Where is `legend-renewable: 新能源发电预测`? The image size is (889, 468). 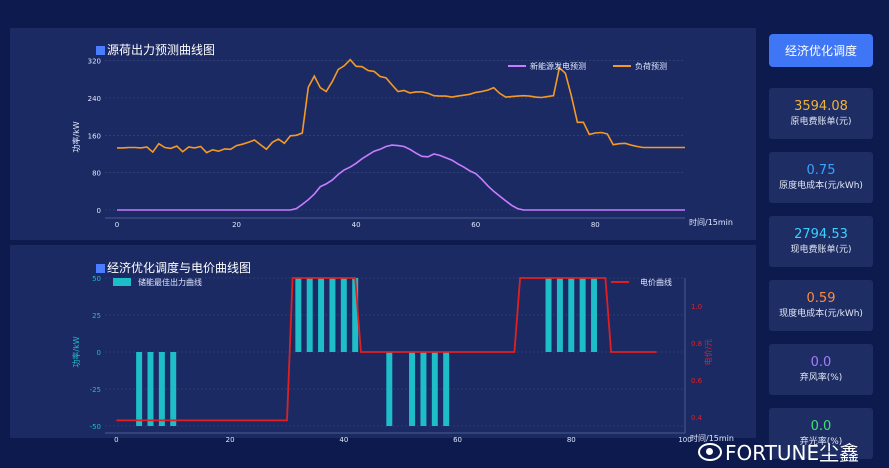
legend-renewable: 新能源发电预测 is located at coordinates (558, 66).